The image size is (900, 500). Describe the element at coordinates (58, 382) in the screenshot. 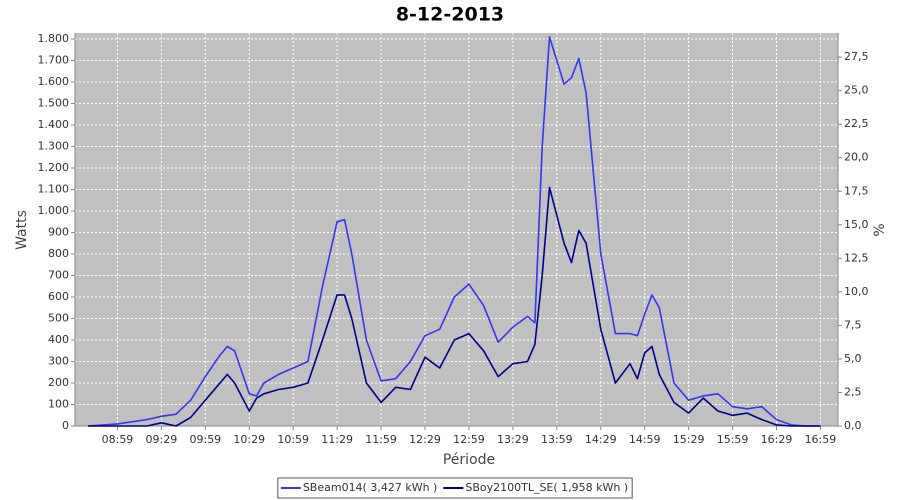

I see `y-tick-label: 200` at that location.